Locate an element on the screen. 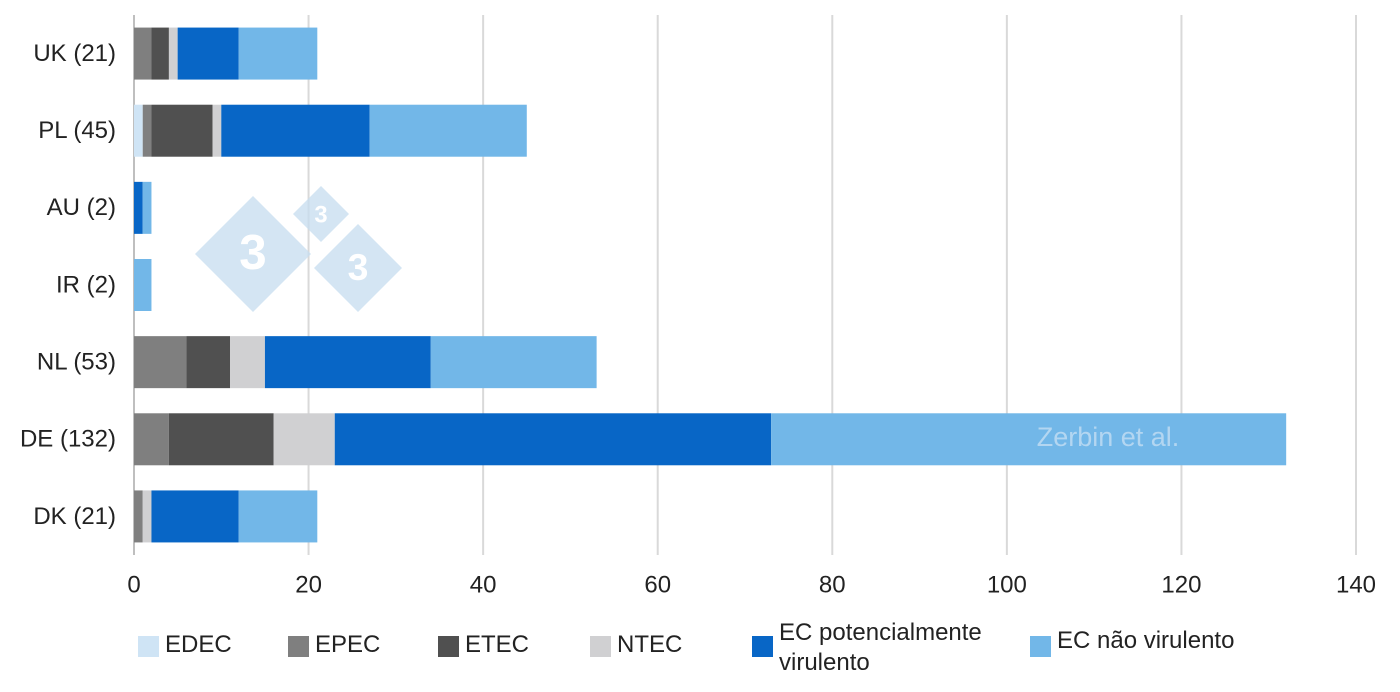 The image size is (1400, 692). legend-item: EC potencialmente virulento is located at coordinates (880, 648).